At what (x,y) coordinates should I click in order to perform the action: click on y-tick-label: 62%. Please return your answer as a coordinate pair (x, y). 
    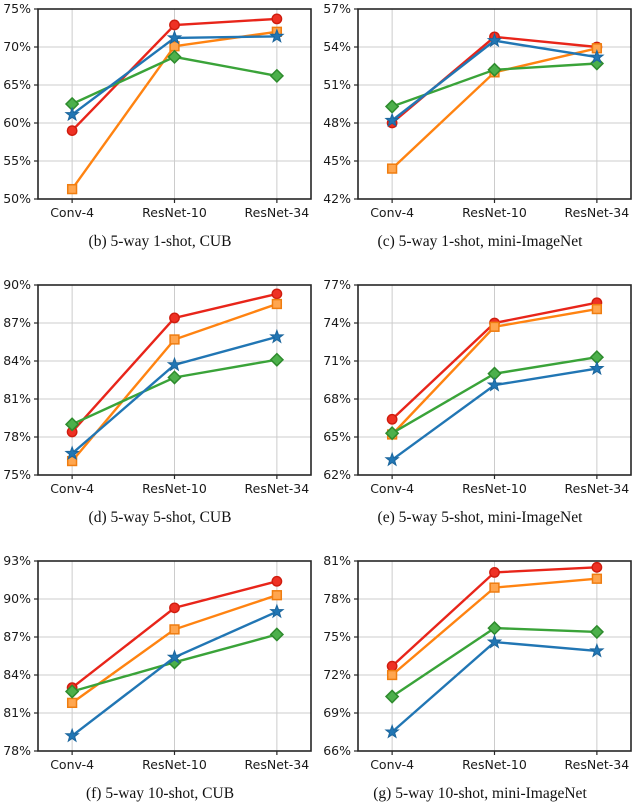
    Looking at the image, I should click on (337, 474).